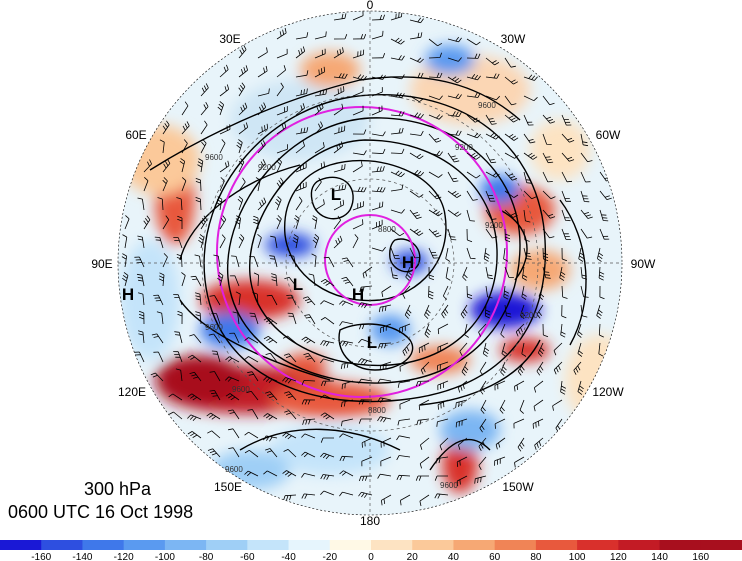  What do you see at coordinates (370, 521) in the screenshot?
I see `lon-label-180: 180` at bounding box center [370, 521].